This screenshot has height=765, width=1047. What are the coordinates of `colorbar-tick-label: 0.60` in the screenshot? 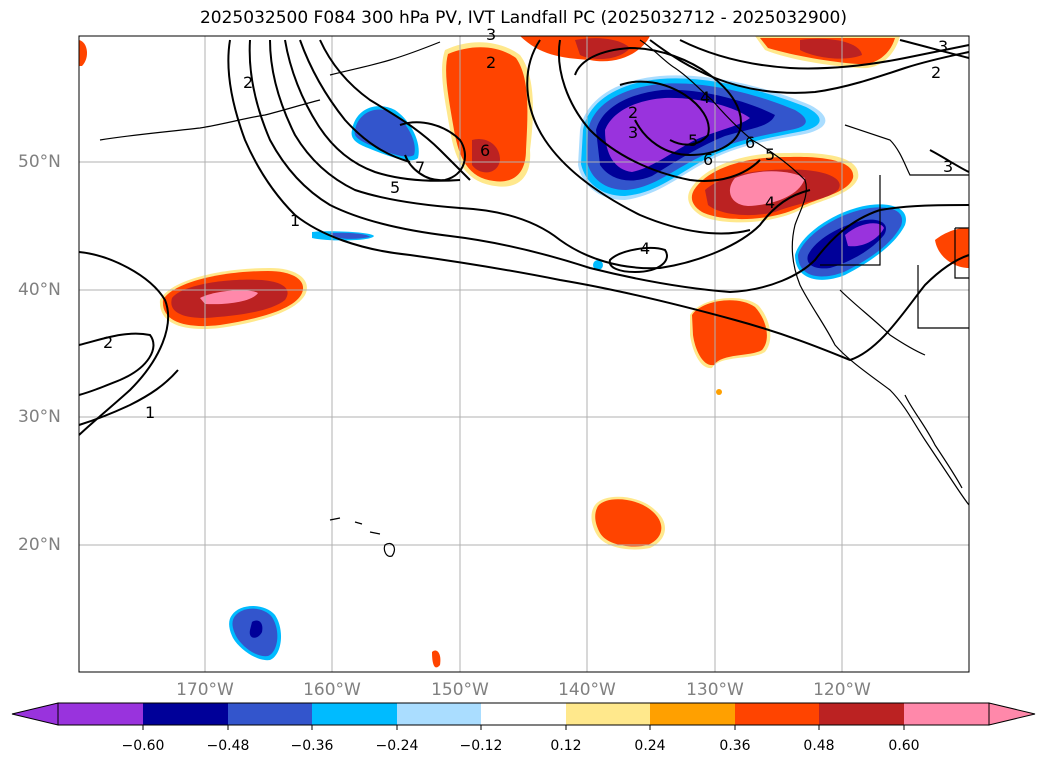 It's located at (904, 746).